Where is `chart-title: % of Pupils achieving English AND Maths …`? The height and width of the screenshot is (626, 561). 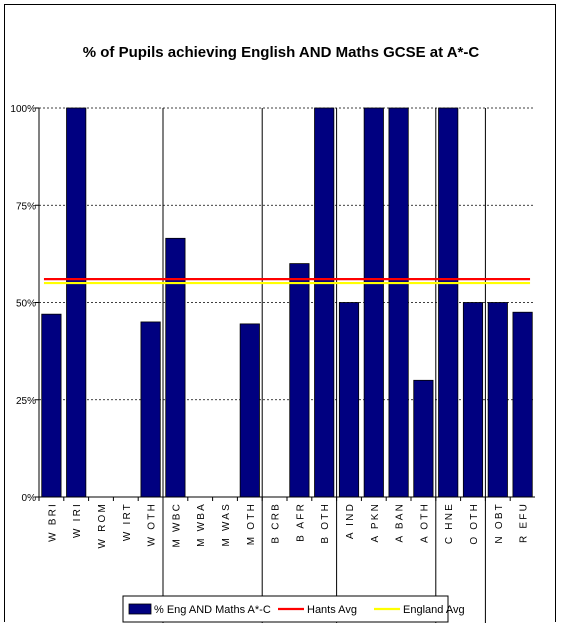 chart-title: % of Pupils achieving English AND Maths … is located at coordinates (281, 52).